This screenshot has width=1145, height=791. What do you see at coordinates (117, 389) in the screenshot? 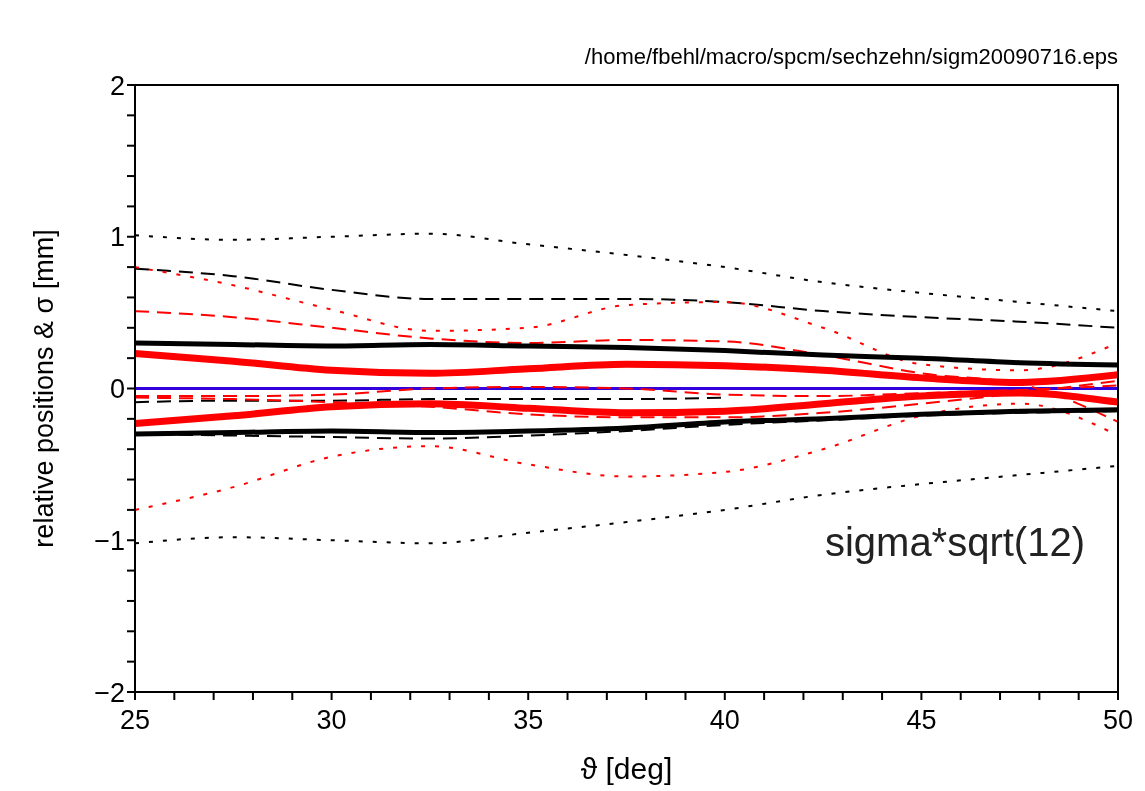
I see `y-tick-label: 0` at bounding box center [117, 389].